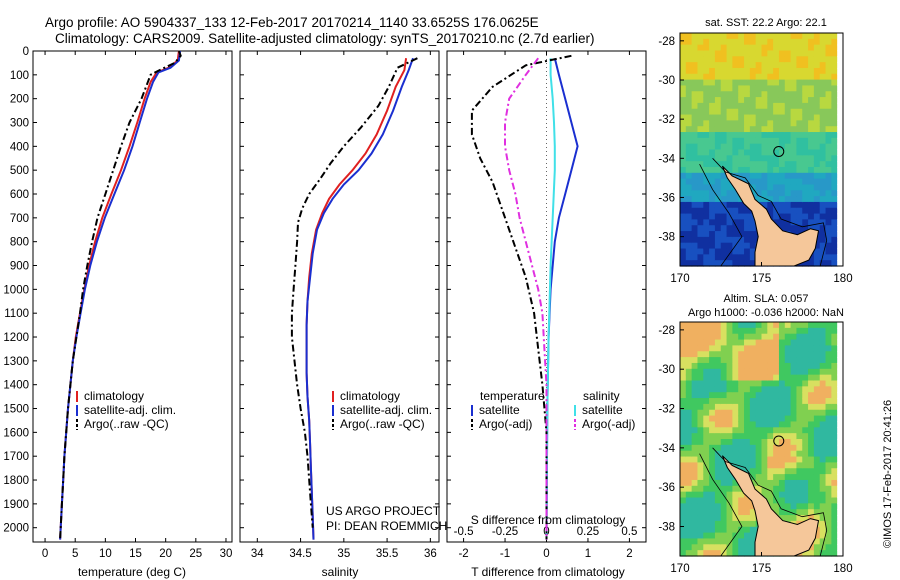 The height and width of the screenshot is (580, 900). I want to click on y-tick-label: 1300, so click(16, 362).